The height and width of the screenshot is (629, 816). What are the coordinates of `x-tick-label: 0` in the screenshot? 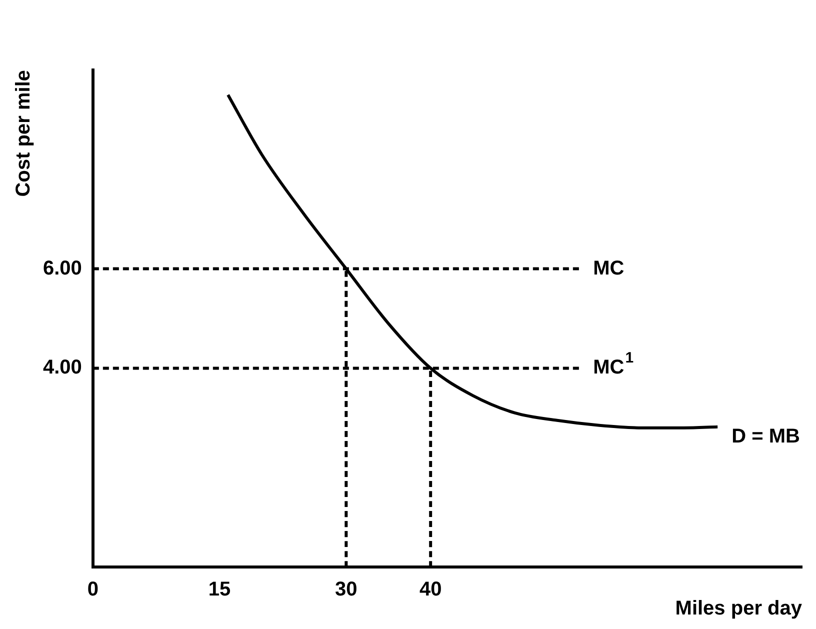 It's located at (92, 589).